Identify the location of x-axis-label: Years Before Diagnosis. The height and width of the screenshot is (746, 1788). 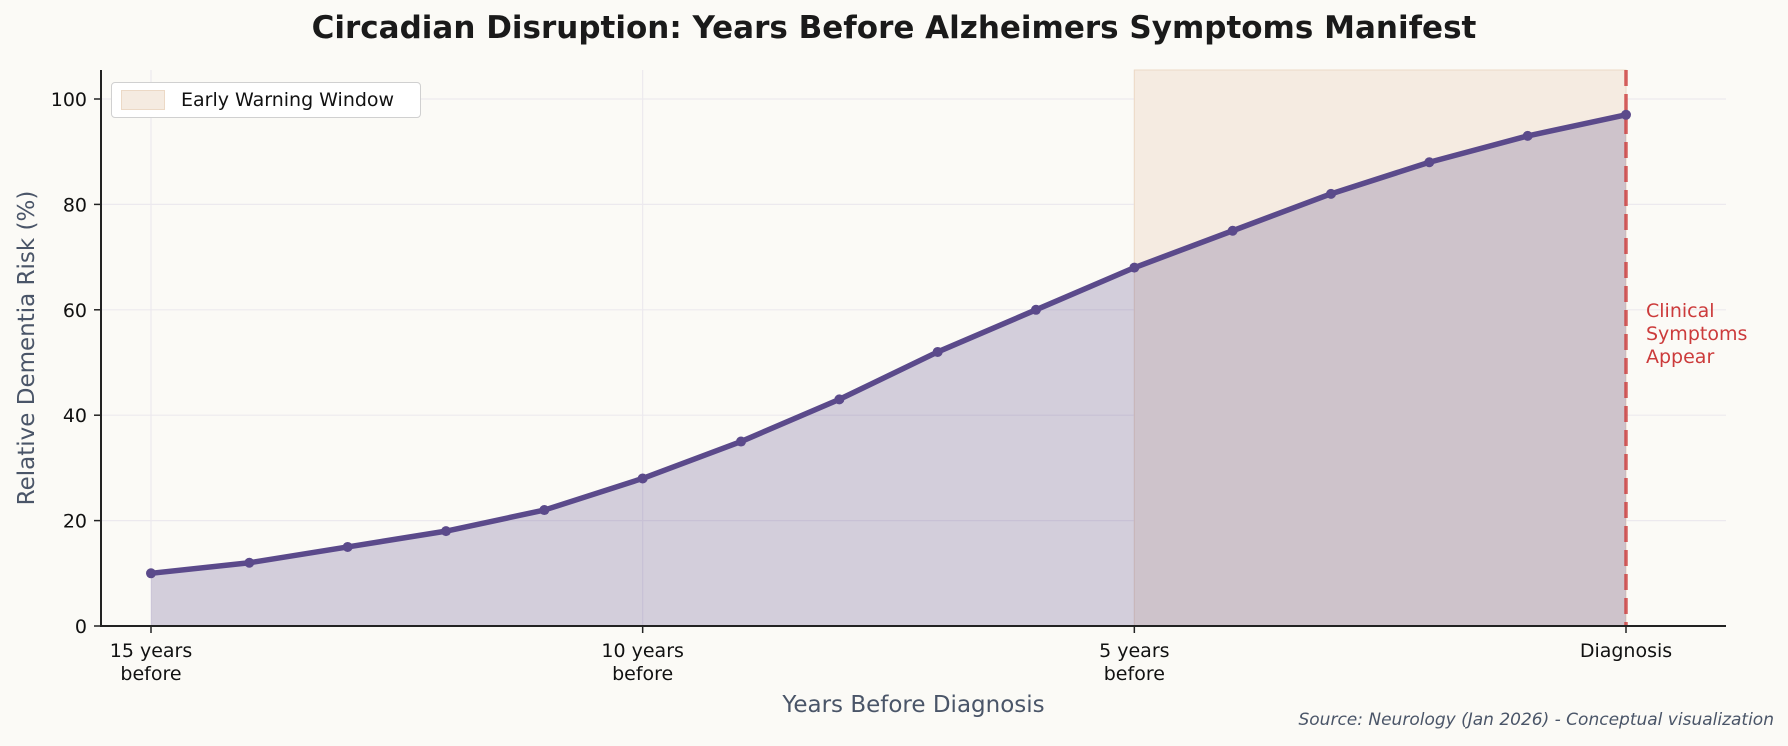
(912, 705).